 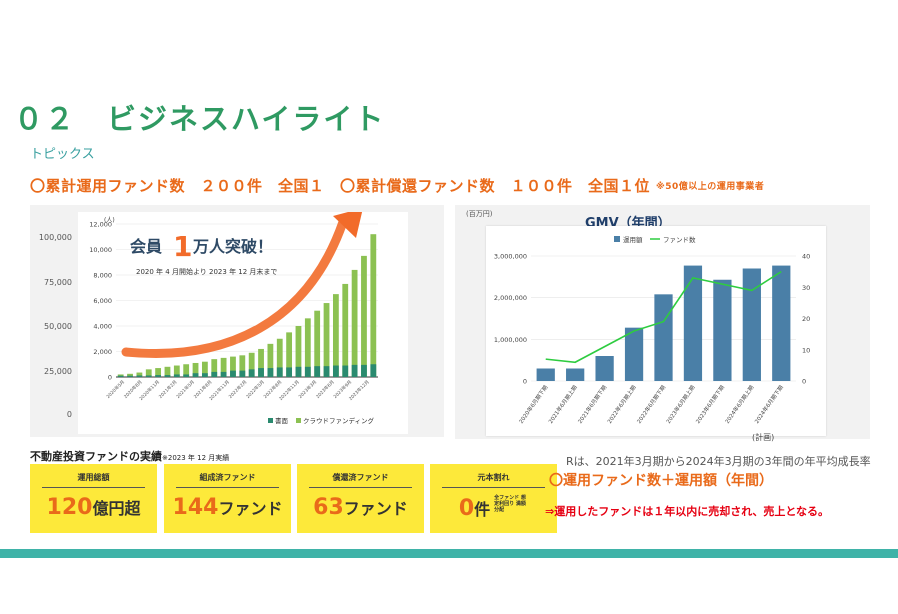 What do you see at coordinates (55, 237) in the screenshot?
I see `bg-axis-tick: 100,000` at bounding box center [55, 237].